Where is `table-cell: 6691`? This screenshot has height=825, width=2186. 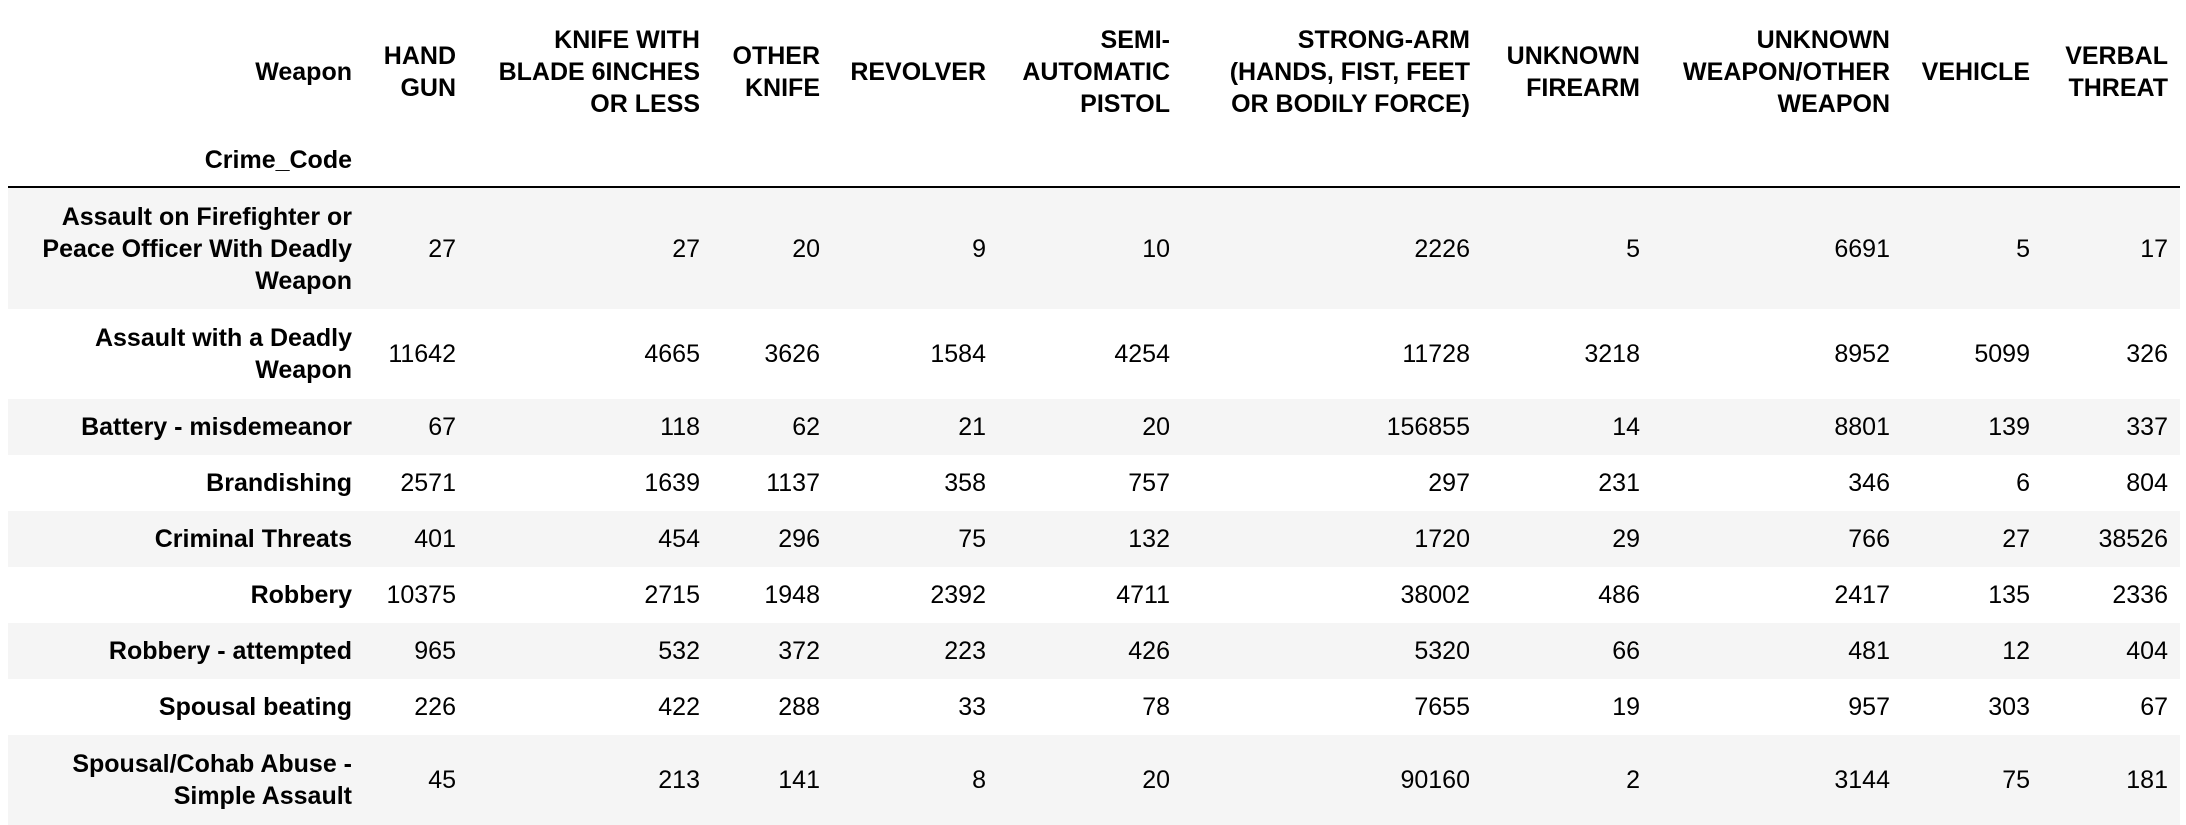 table-cell: 6691 is located at coordinates (1862, 248).